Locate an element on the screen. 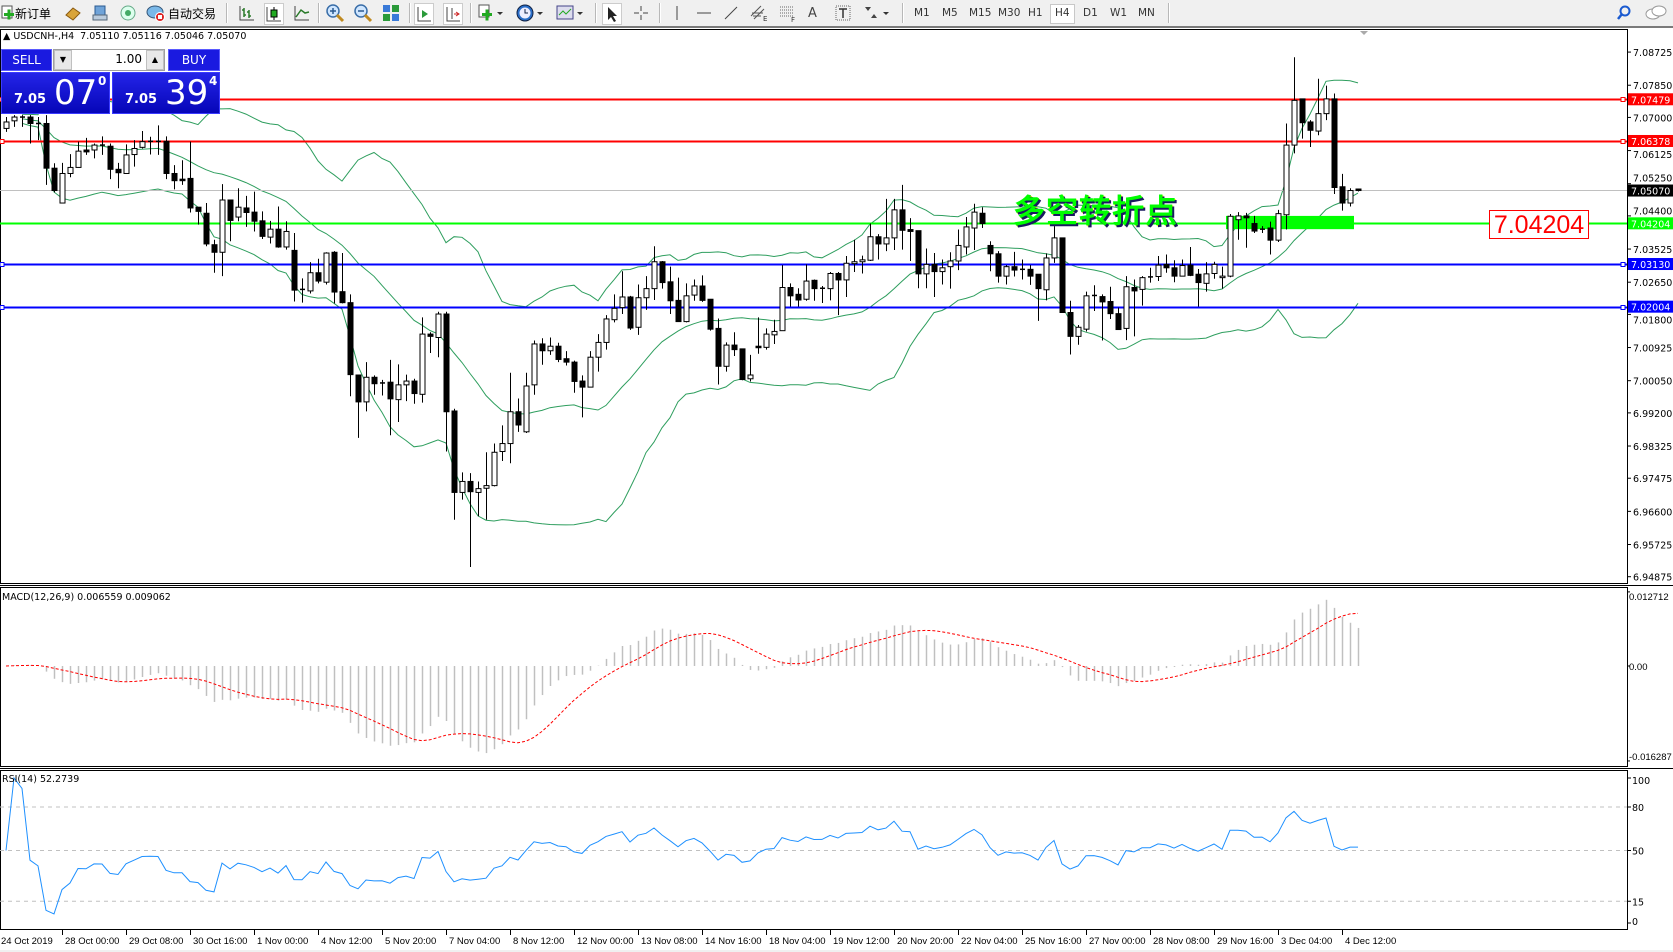 The image size is (1673, 952). new-order-button: 新订单 is located at coordinates (26, 13).